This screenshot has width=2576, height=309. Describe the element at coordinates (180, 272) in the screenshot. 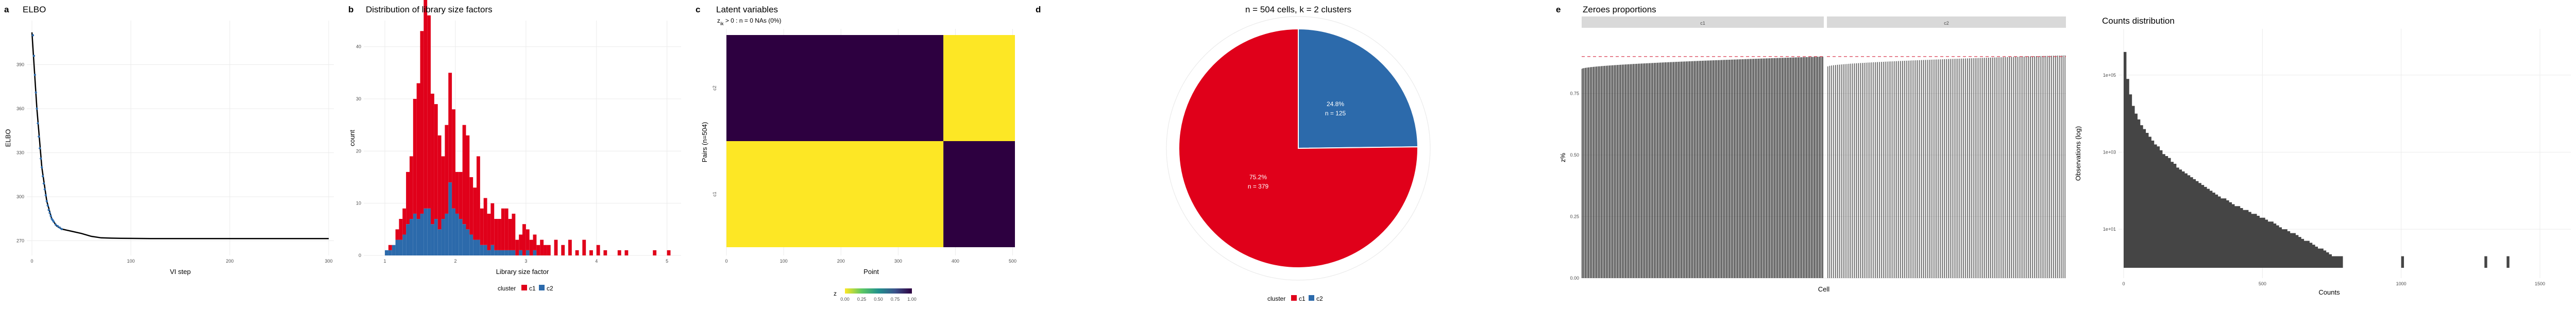

I see `panel-a-xlabel: VI step` at that location.